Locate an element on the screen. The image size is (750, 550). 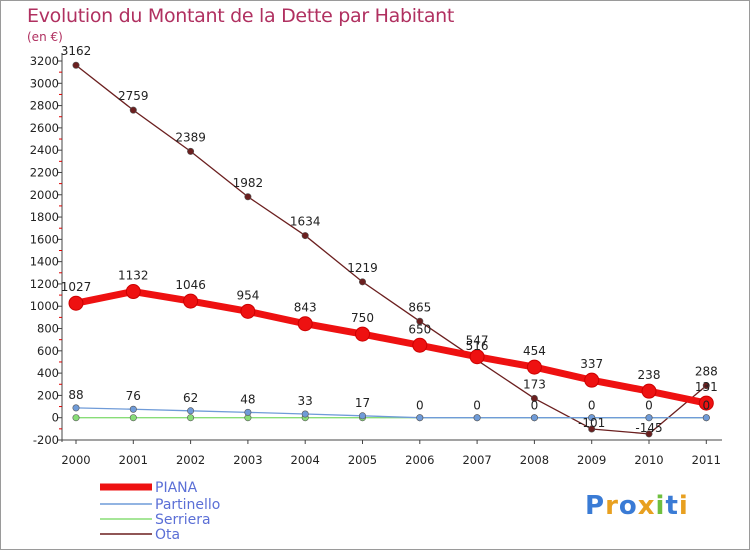
logo-letter: x is located at coordinates (646, 506).